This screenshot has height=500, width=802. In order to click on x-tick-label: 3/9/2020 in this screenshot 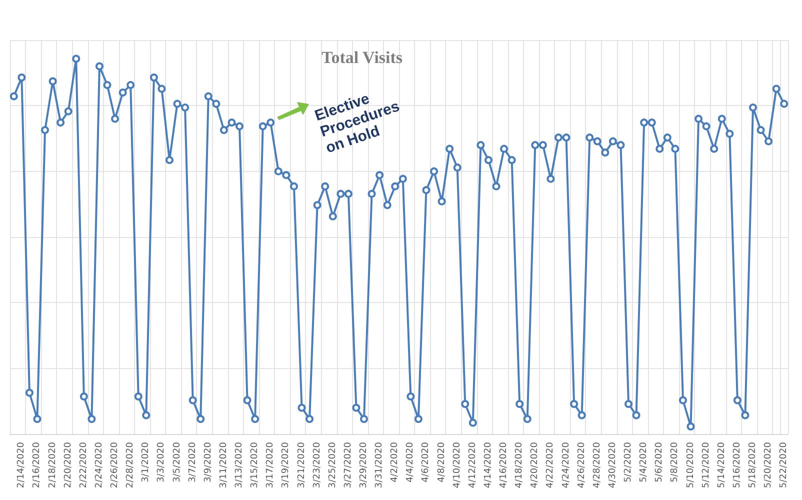, I will do `click(208, 462)`.